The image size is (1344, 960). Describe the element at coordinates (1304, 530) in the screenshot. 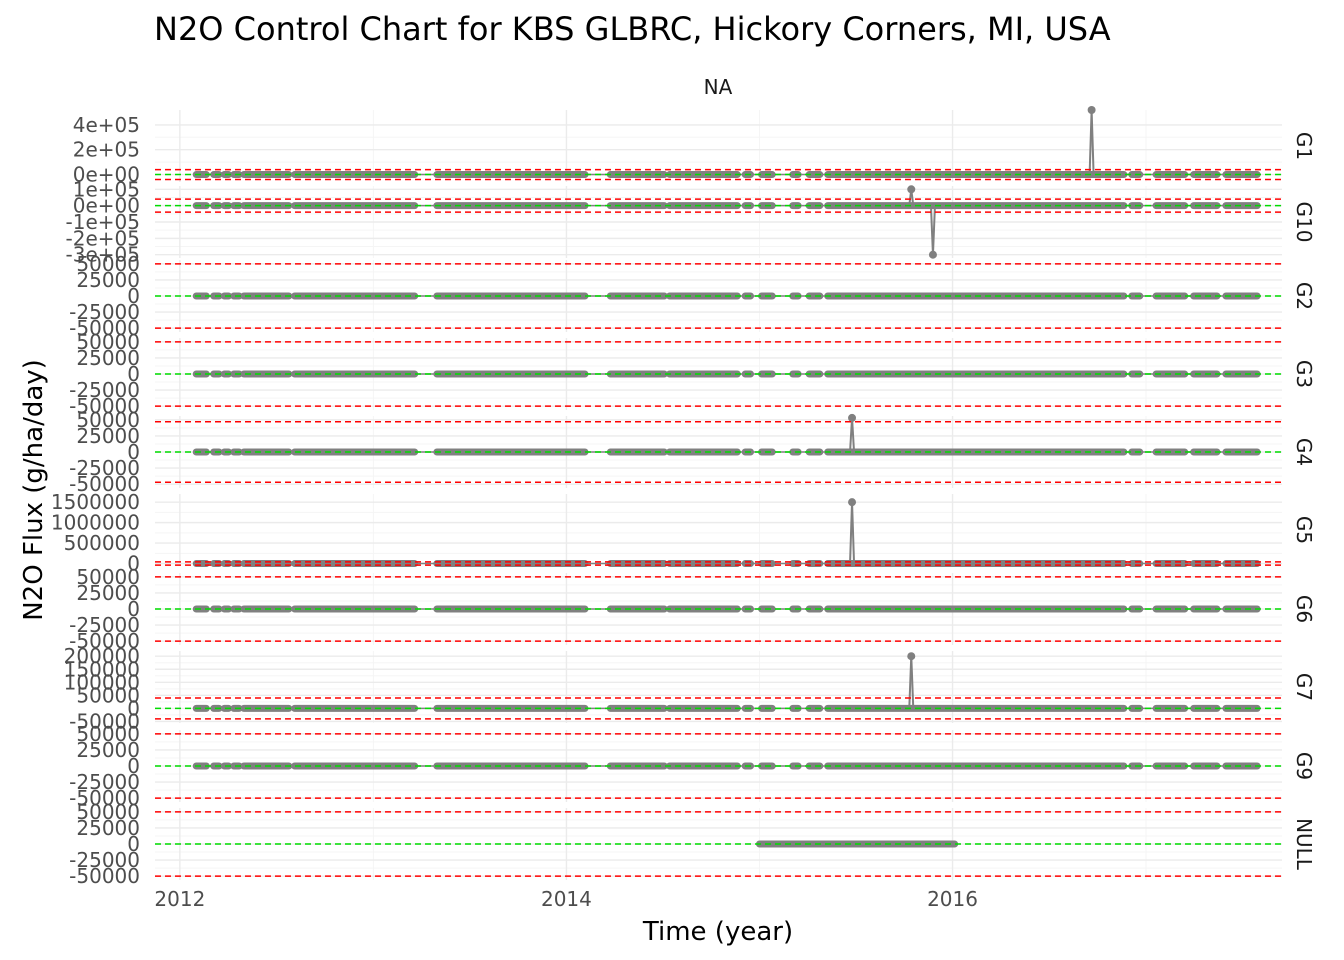

I see `facet-label: G5` at that location.